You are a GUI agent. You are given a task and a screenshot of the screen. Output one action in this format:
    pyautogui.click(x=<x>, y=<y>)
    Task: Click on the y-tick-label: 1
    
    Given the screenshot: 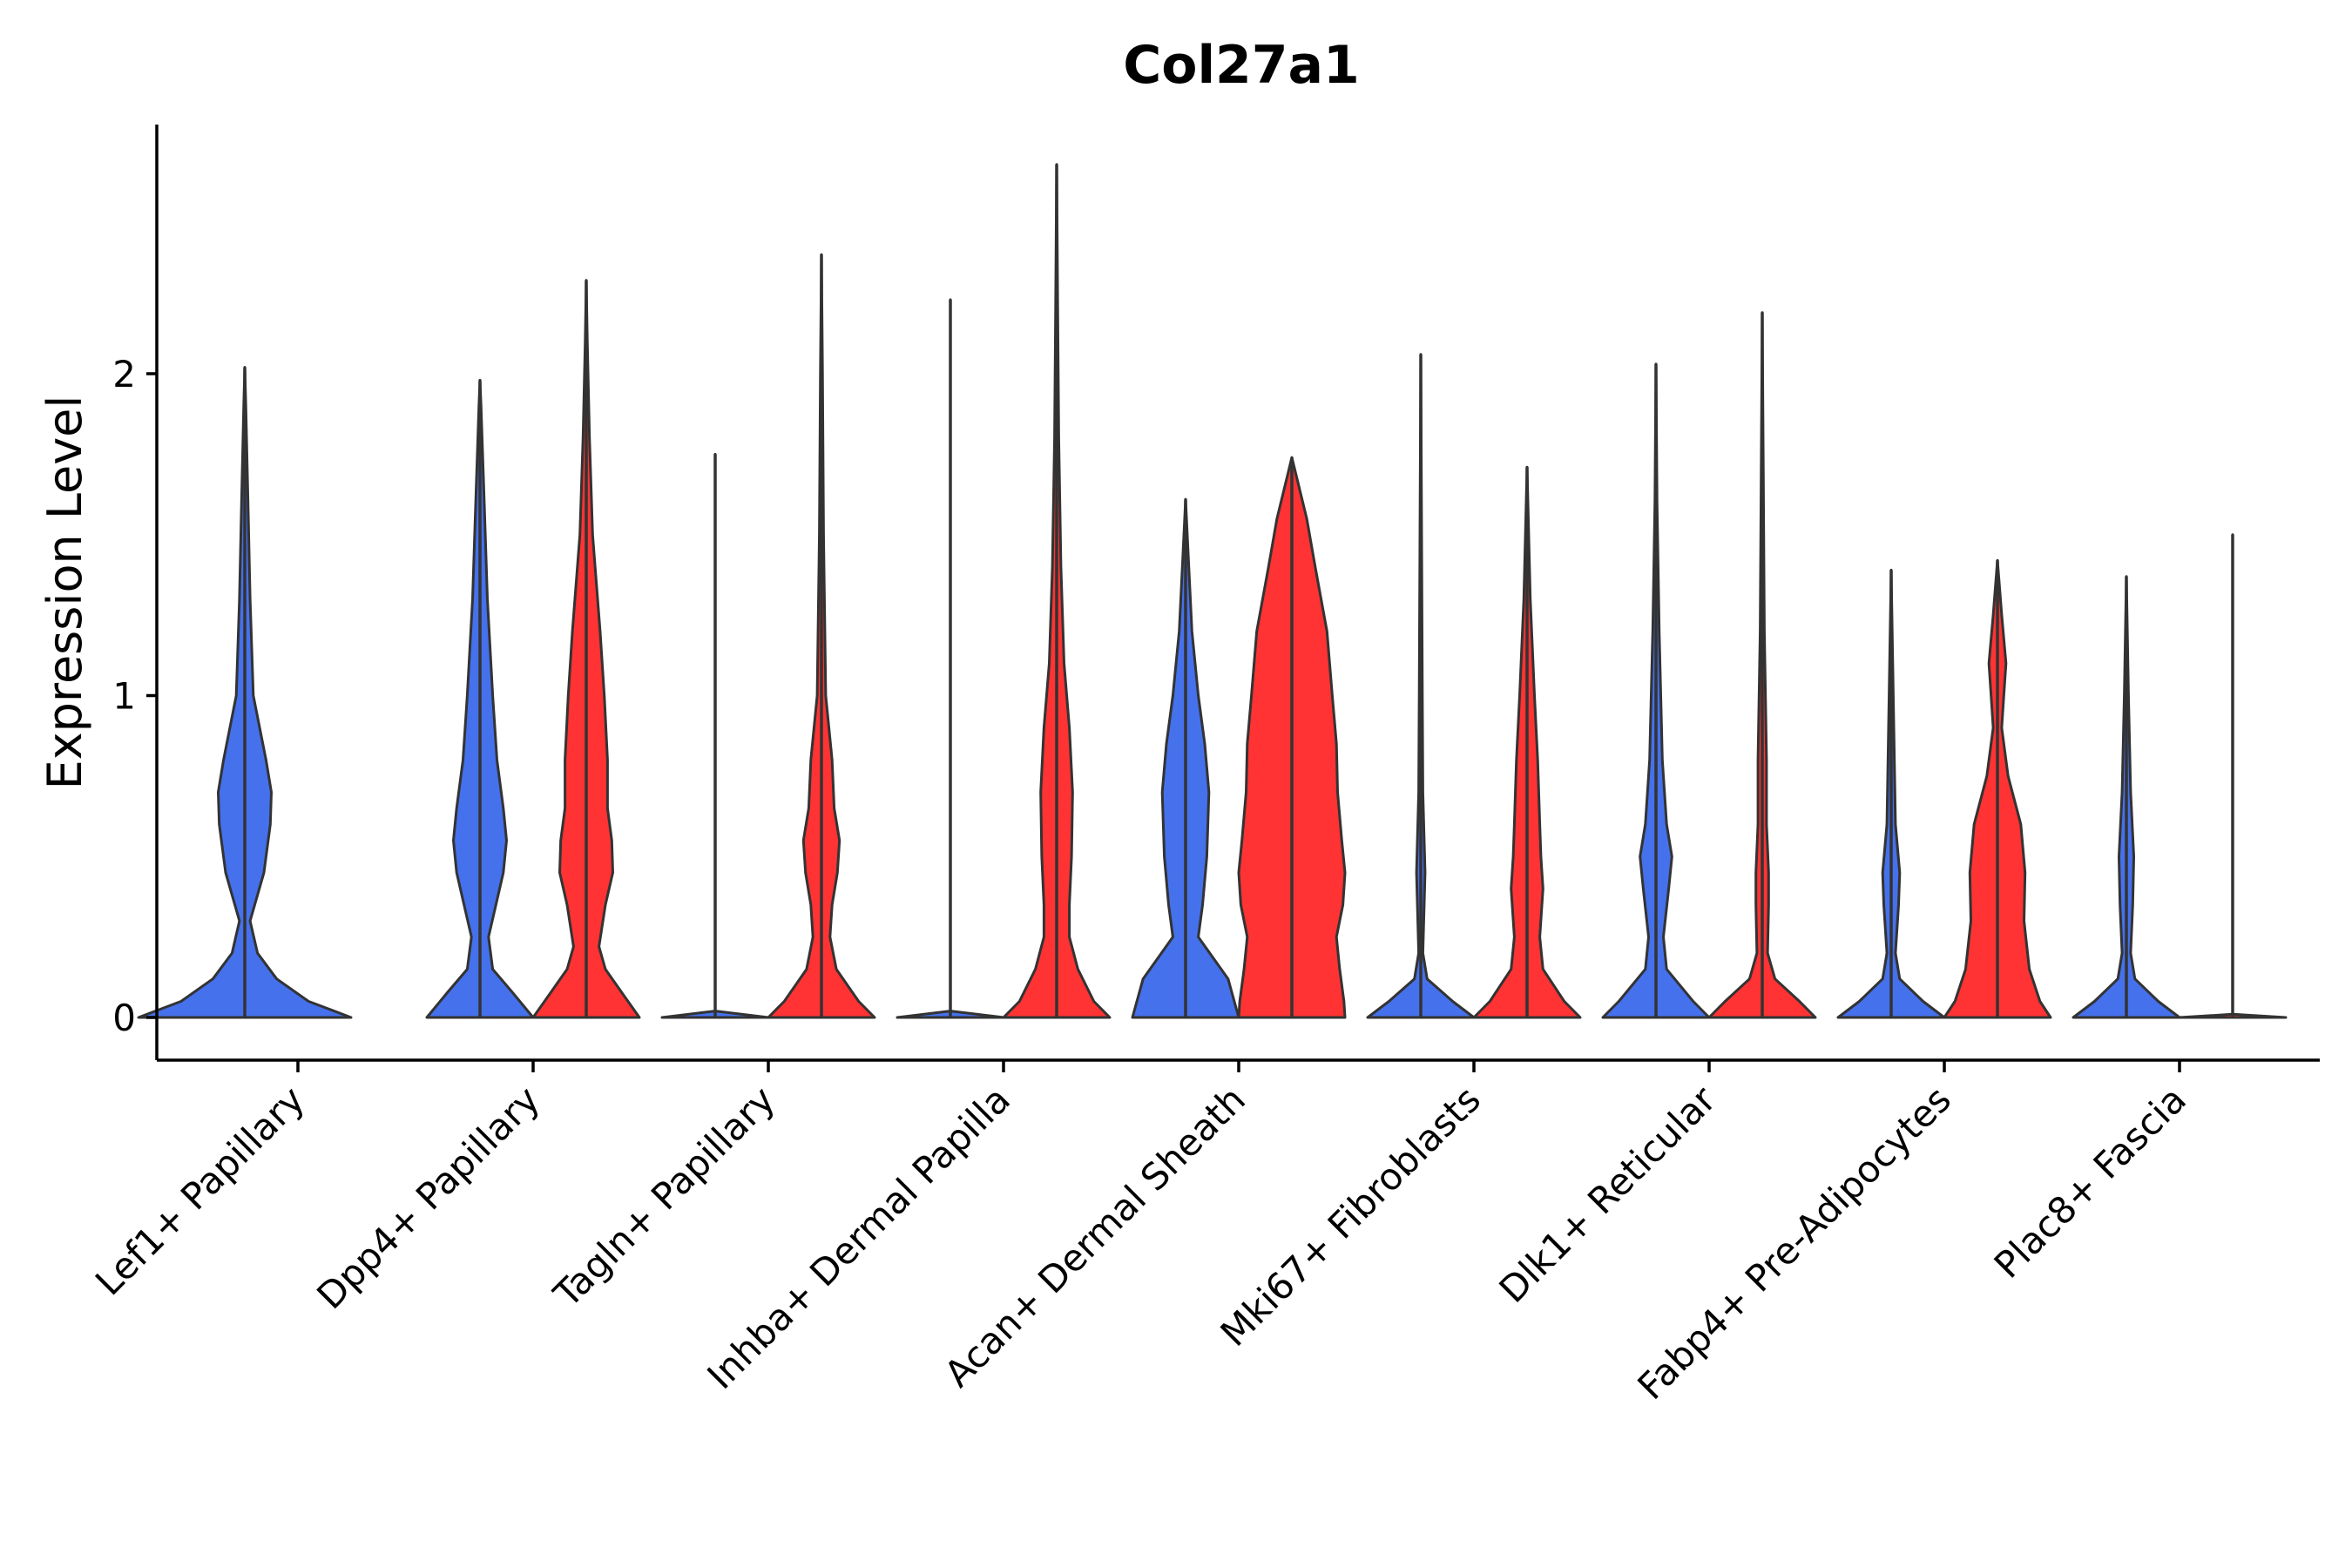 What is the action you would take?
    pyautogui.click(x=124, y=697)
    